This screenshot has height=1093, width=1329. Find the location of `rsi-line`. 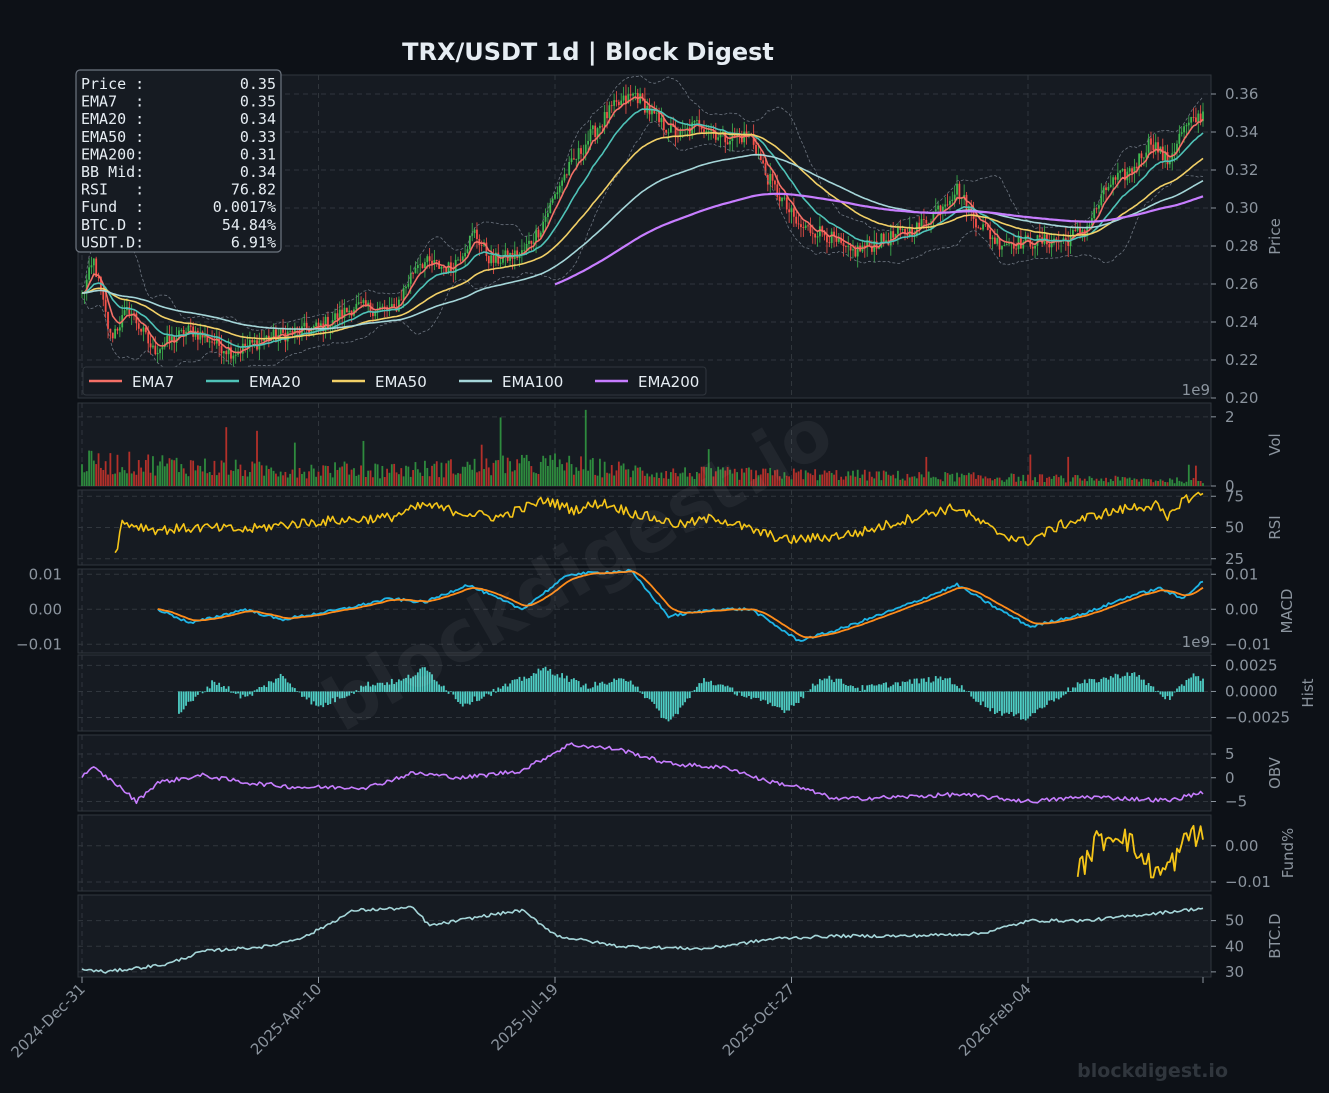

rsi-line is located at coordinates (659, 522).